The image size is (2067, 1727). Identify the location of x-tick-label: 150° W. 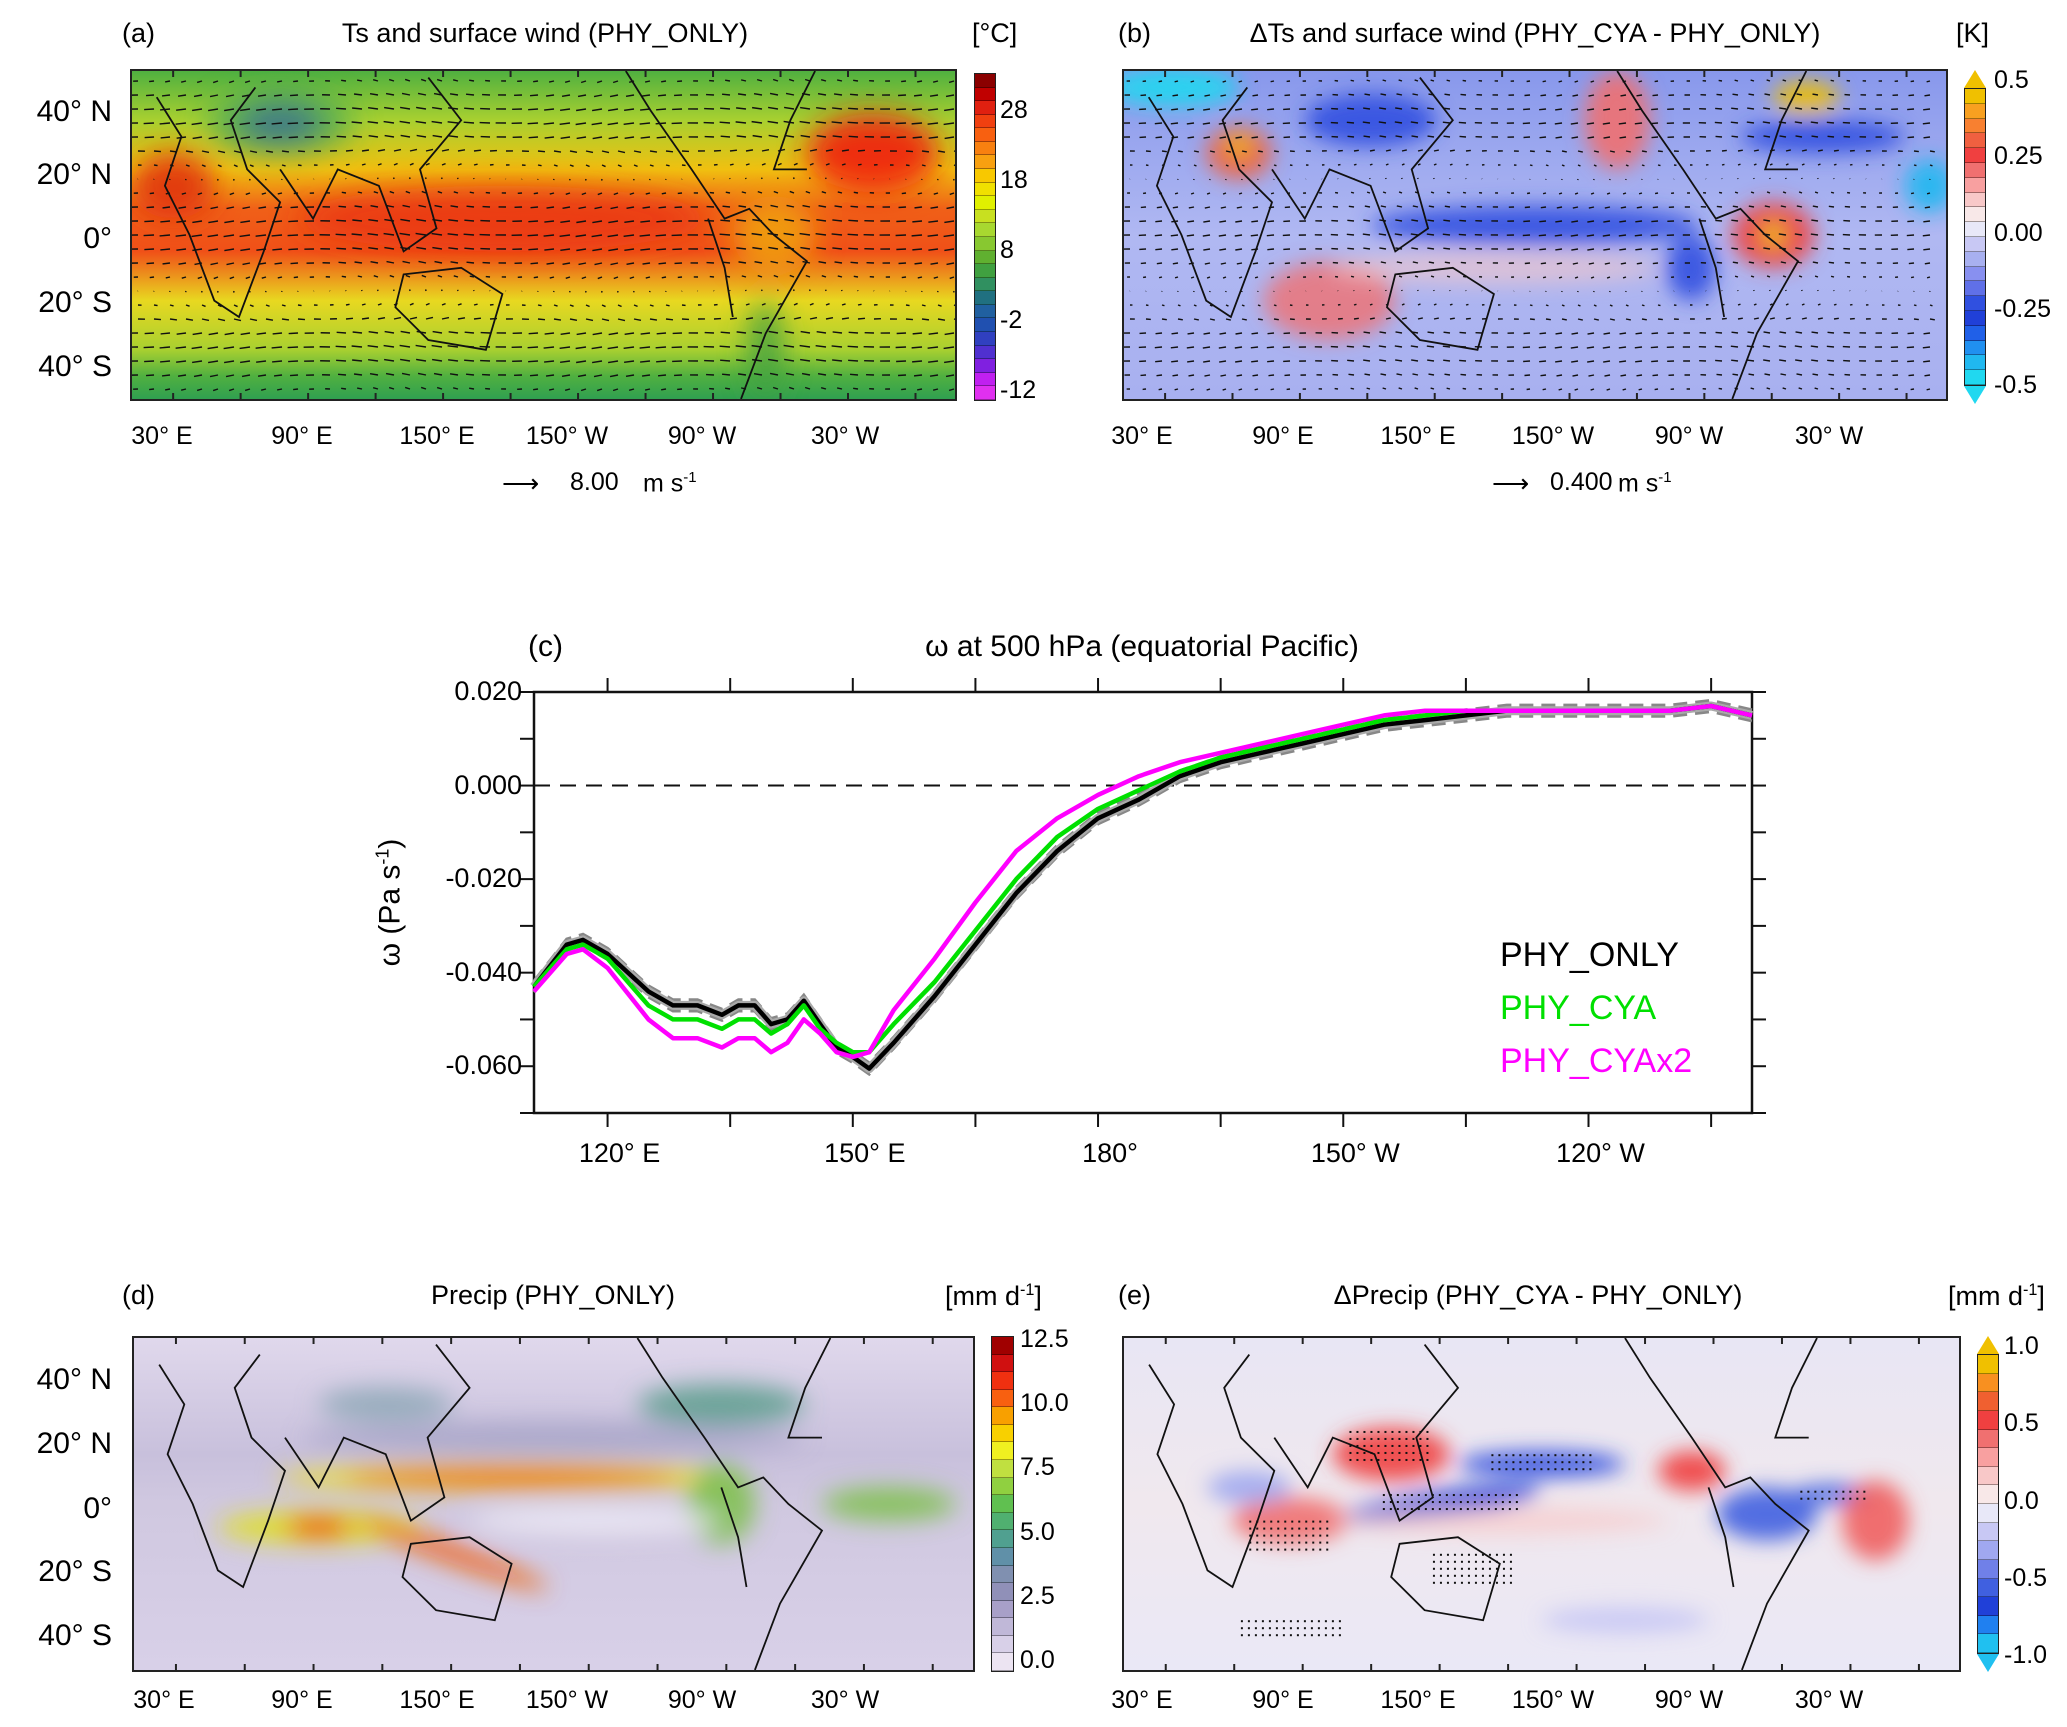
(1355, 1153).